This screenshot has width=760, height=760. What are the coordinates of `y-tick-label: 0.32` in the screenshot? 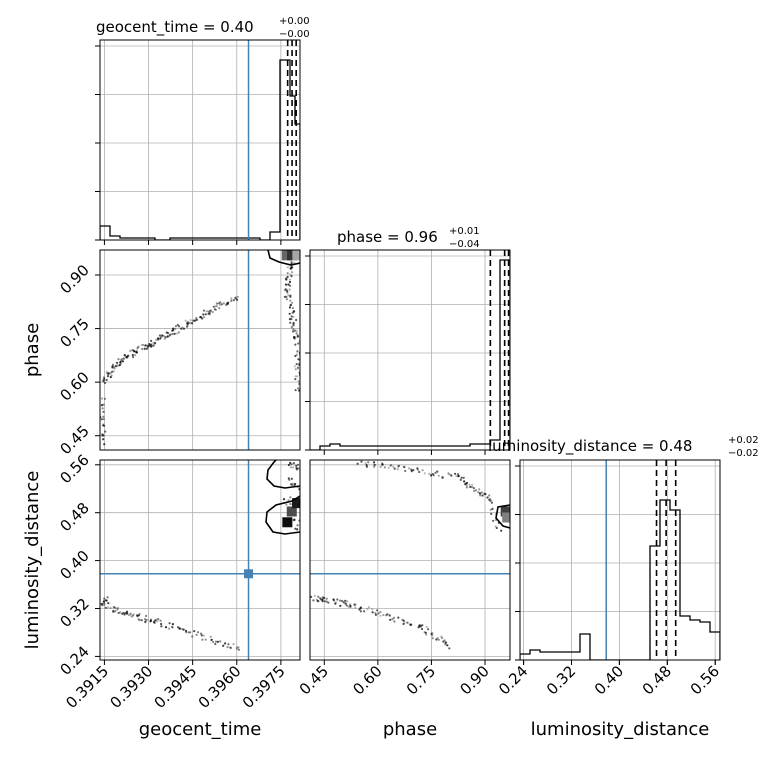 It's located at (74, 613).